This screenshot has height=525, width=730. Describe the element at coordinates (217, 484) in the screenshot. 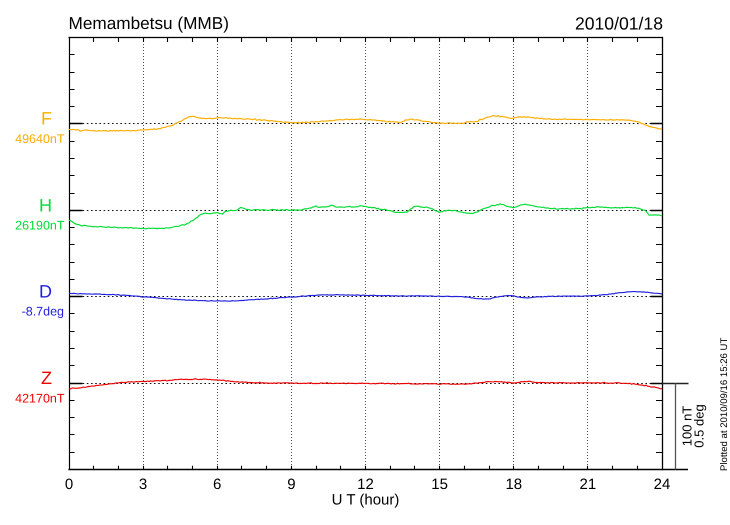

I see `svg-text: 6` at that location.